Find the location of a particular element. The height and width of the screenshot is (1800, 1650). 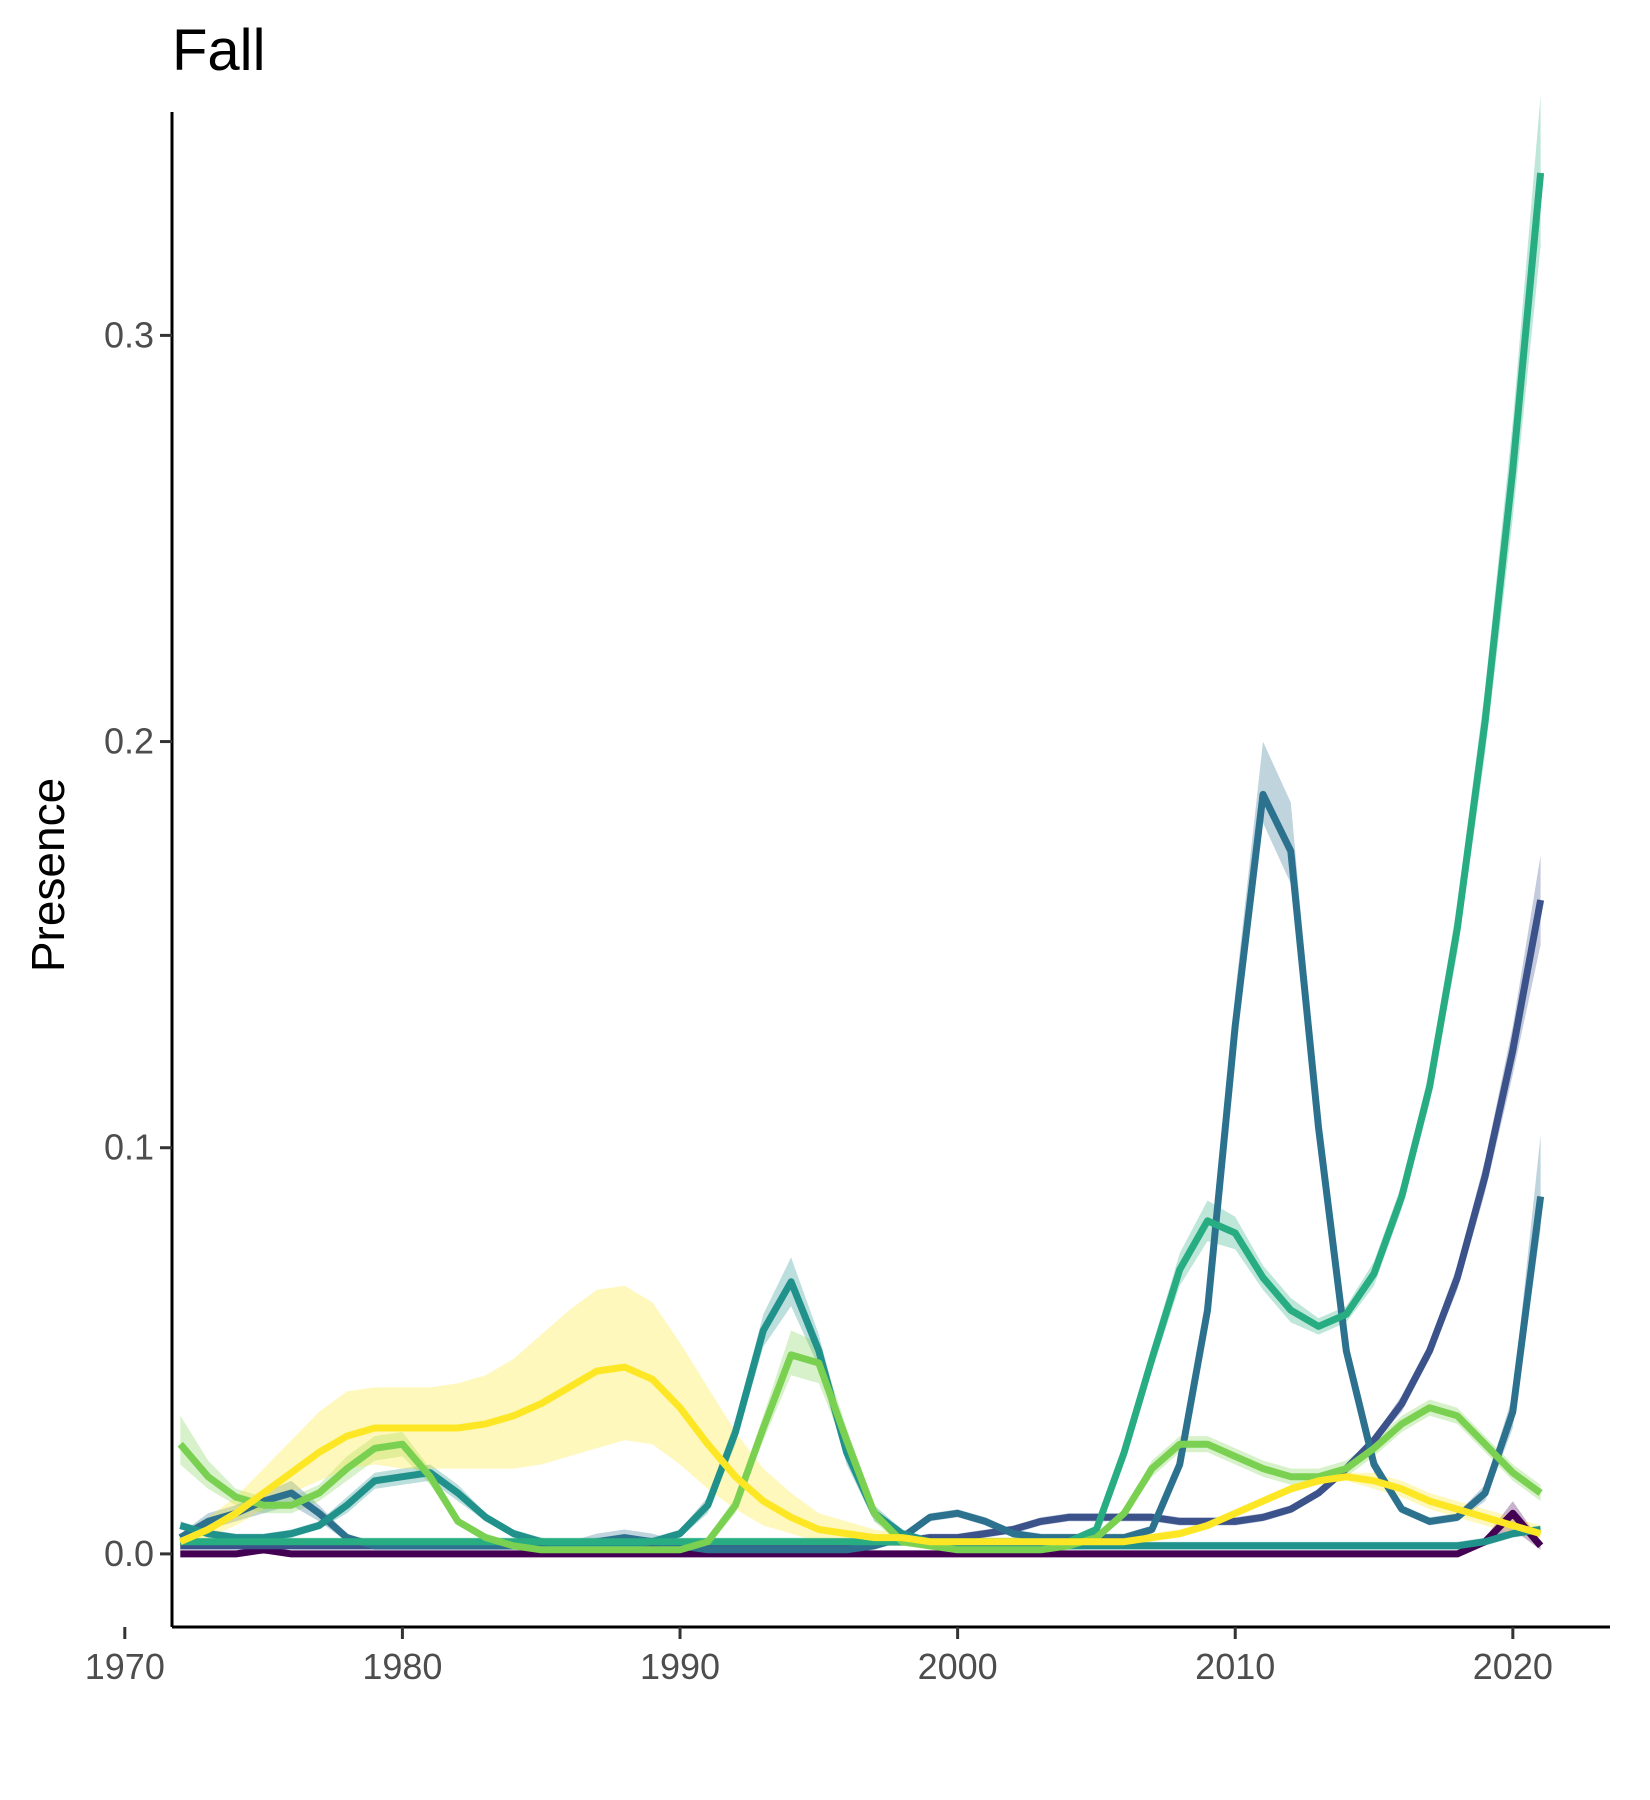

x-tick-label: 1970 is located at coordinates (125, 1666).